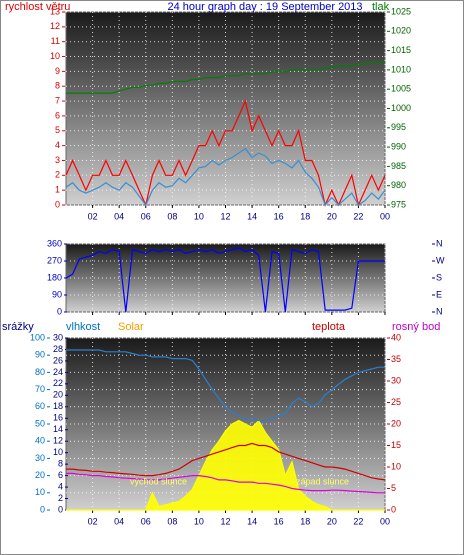 This screenshot has width=464, height=555. Describe the element at coordinates (40, 406) in the screenshot. I see `y-tick-label: 60` at that location.